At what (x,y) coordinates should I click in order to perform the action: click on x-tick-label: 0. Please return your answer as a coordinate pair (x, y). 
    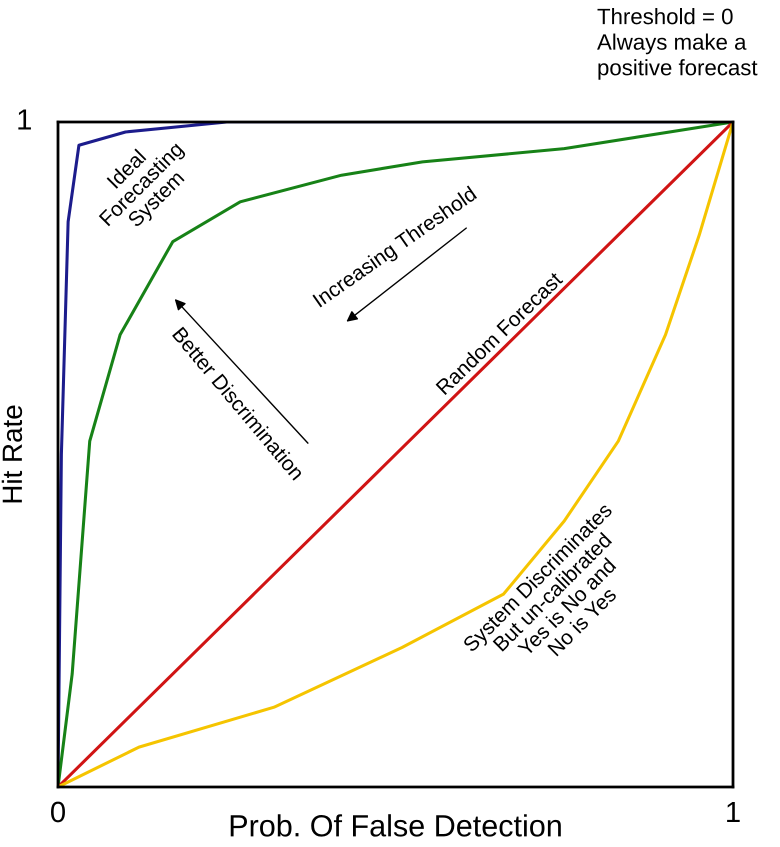
    Looking at the image, I should click on (58, 812).